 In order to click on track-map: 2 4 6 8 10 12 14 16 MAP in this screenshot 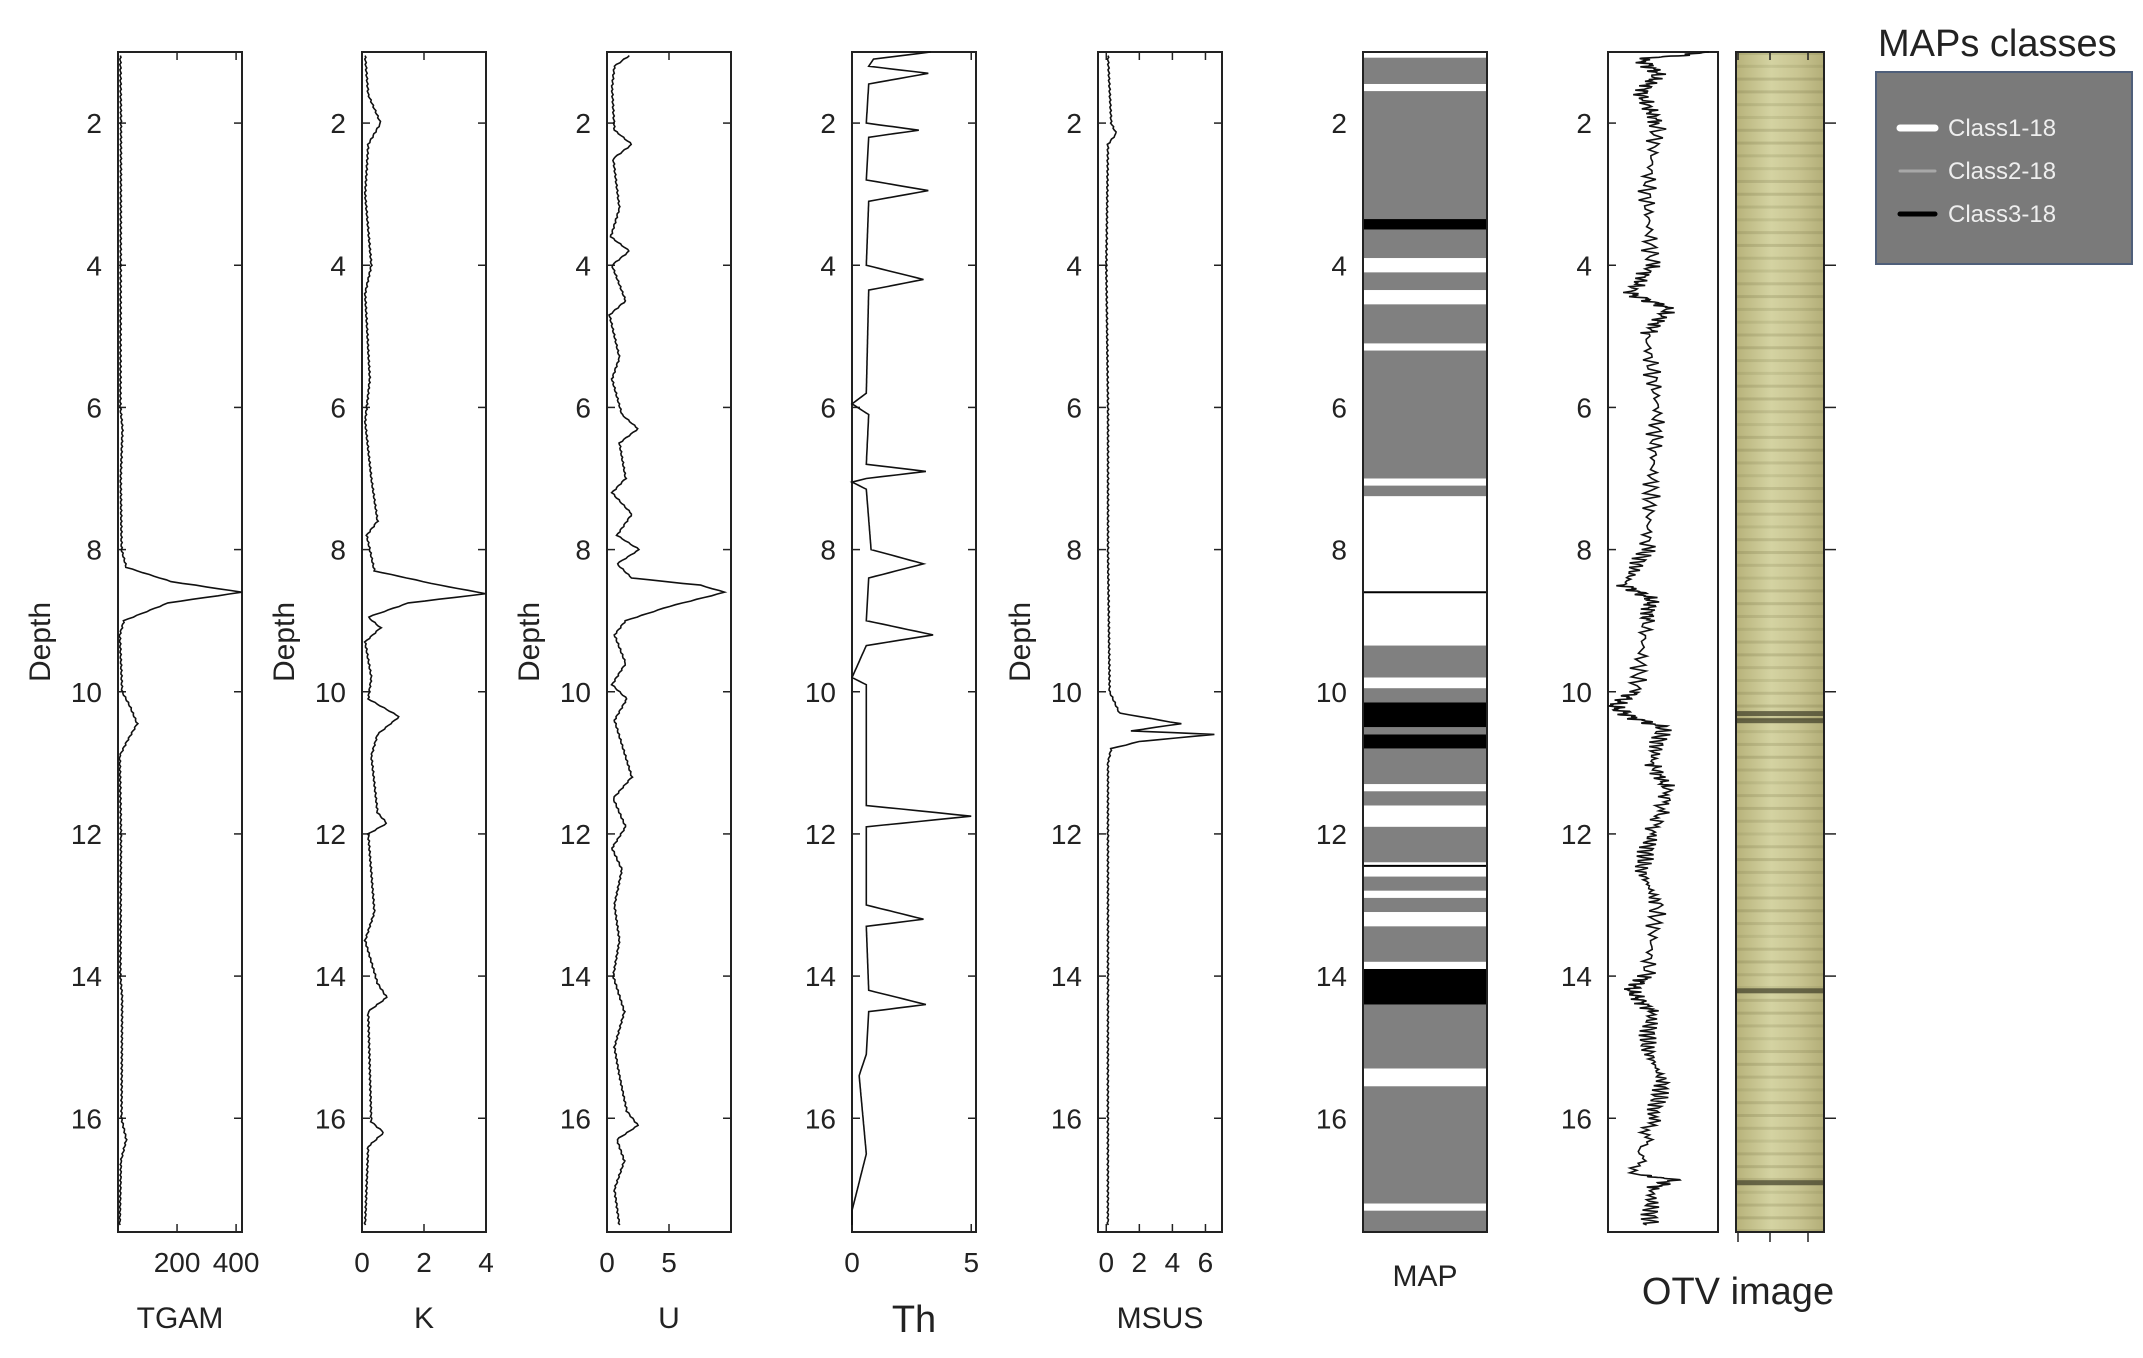, I will do `click(1402, 672)`.